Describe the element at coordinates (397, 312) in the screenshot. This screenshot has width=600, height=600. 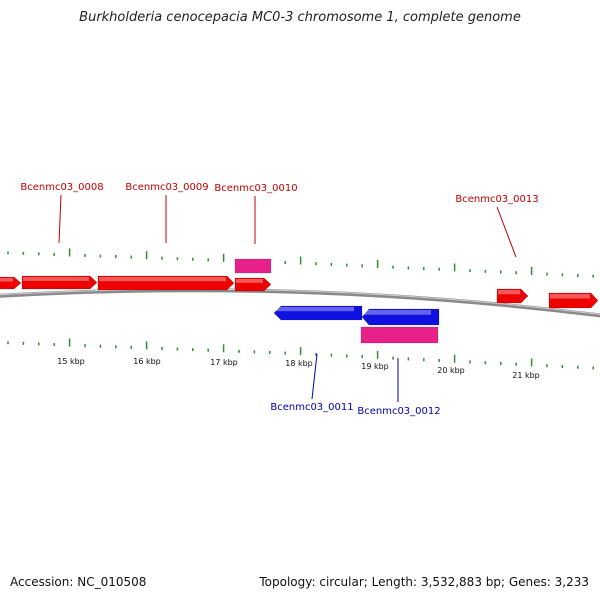
I see `gene-arrow-bcenmc03-0012-highlight` at that location.